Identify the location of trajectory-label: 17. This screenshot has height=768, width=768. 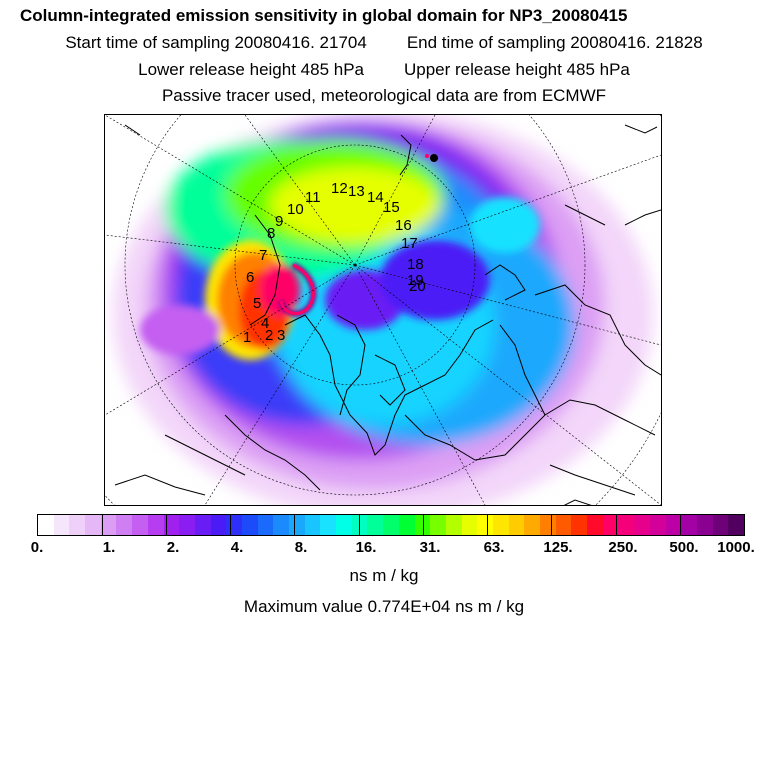
(409, 243).